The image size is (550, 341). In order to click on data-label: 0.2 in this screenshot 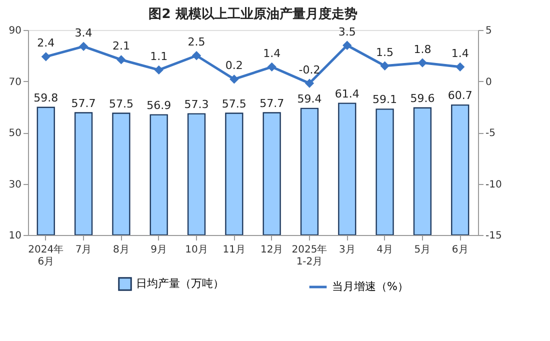, I will do `click(234, 65)`.